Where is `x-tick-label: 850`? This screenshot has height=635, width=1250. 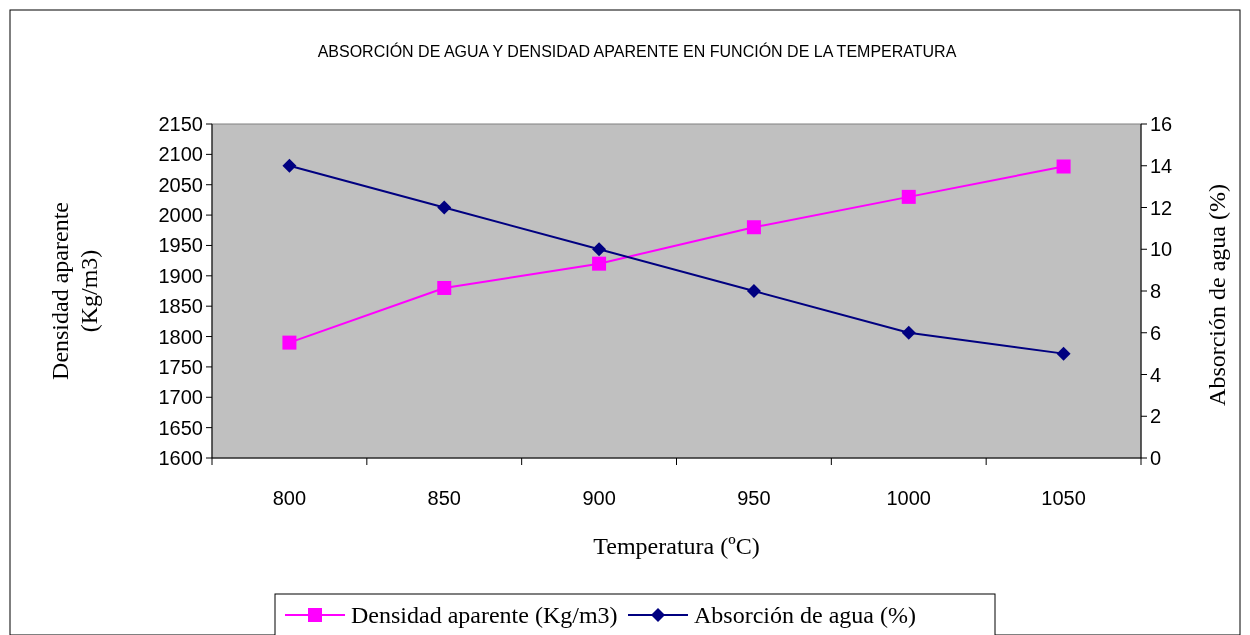 x-tick-label: 850 is located at coordinates (444, 498).